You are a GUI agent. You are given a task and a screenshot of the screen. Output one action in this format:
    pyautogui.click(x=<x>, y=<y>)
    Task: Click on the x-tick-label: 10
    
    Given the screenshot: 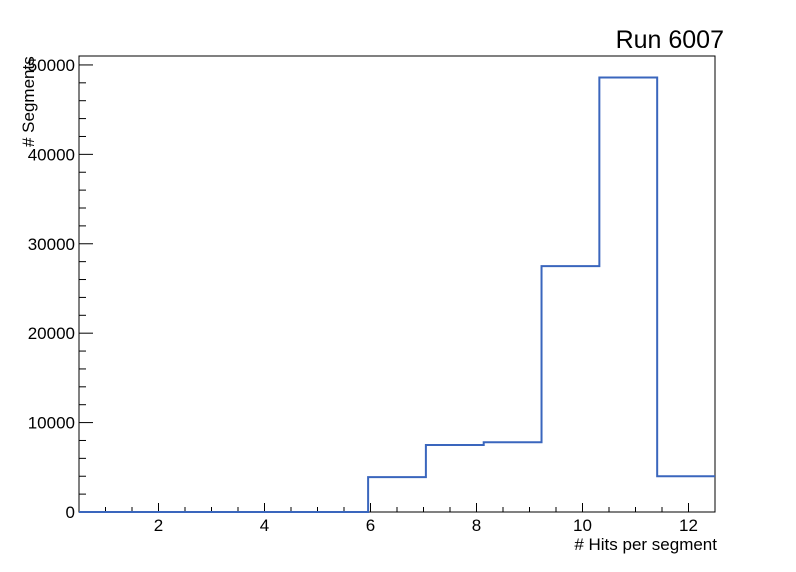 What is the action you would take?
    pyautogui.click(x=582, y=525)
    